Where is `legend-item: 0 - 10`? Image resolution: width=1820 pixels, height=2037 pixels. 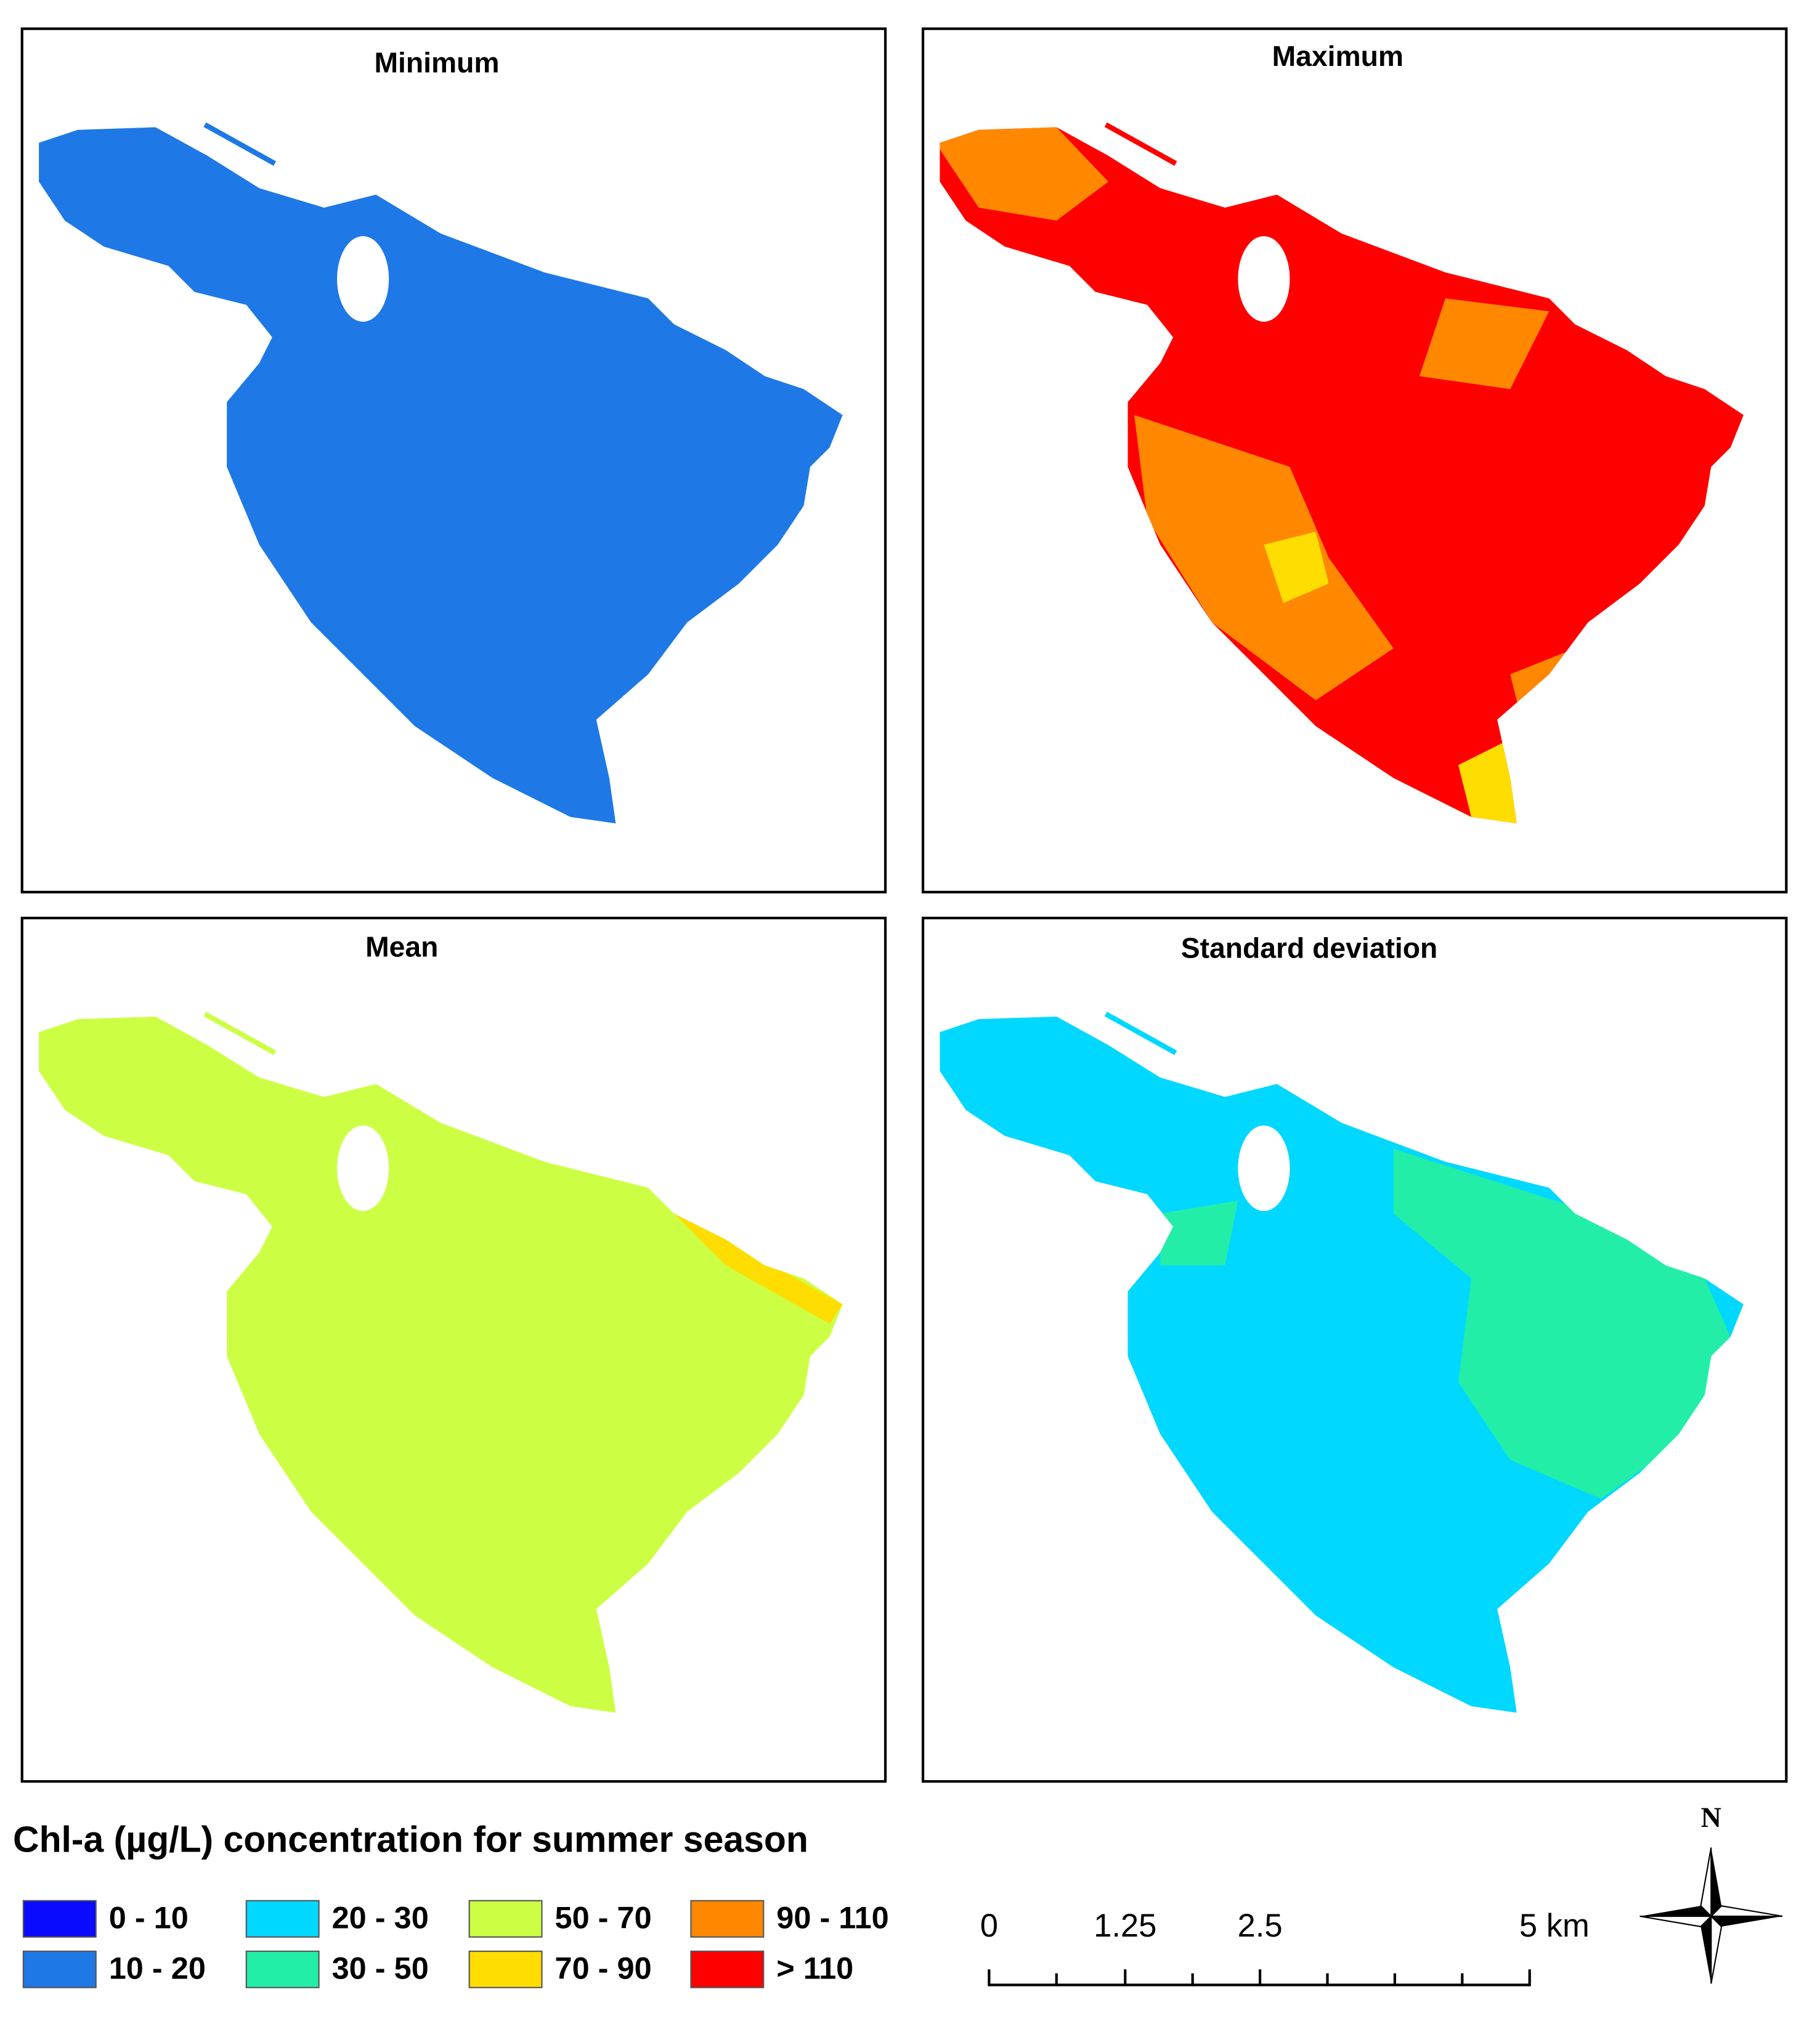 legend-item: 0 - 10 is located at coordinates (105, 1919).